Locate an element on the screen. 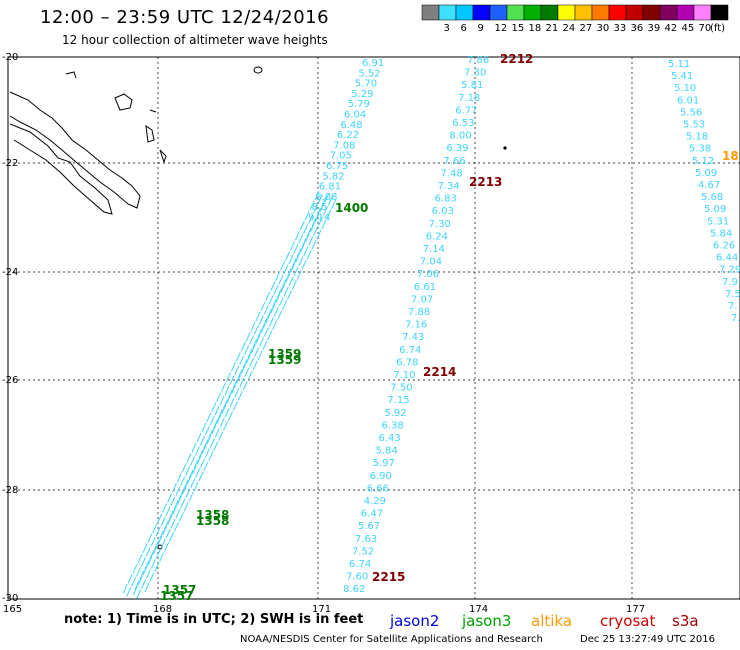 The width and height of the screenshot is (740, 650). track-value: 7.08 is located at coordinates (344, 145).